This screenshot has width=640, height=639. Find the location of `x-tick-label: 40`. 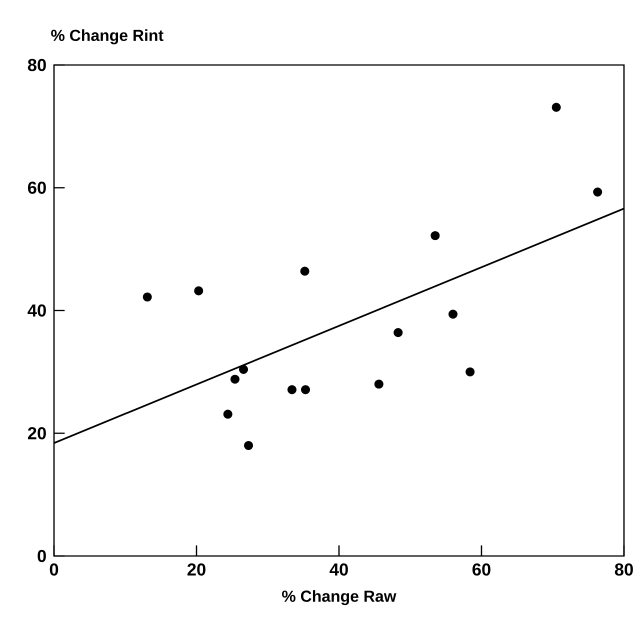

x-tick-label: 40 is located at coordinates (339, 569).